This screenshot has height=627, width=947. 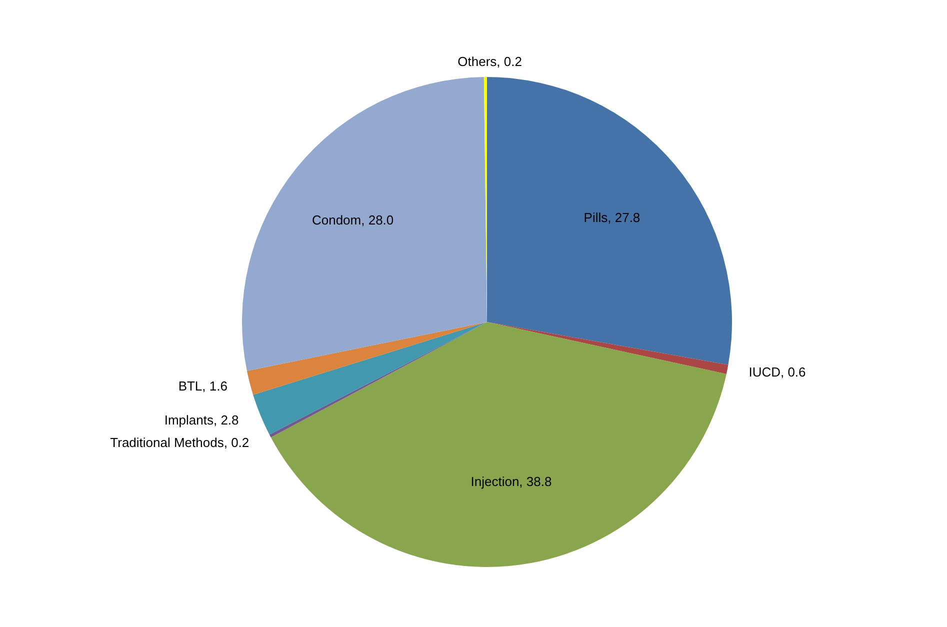 I want to click on slice-label: Injection, so click(x=495, y=482).